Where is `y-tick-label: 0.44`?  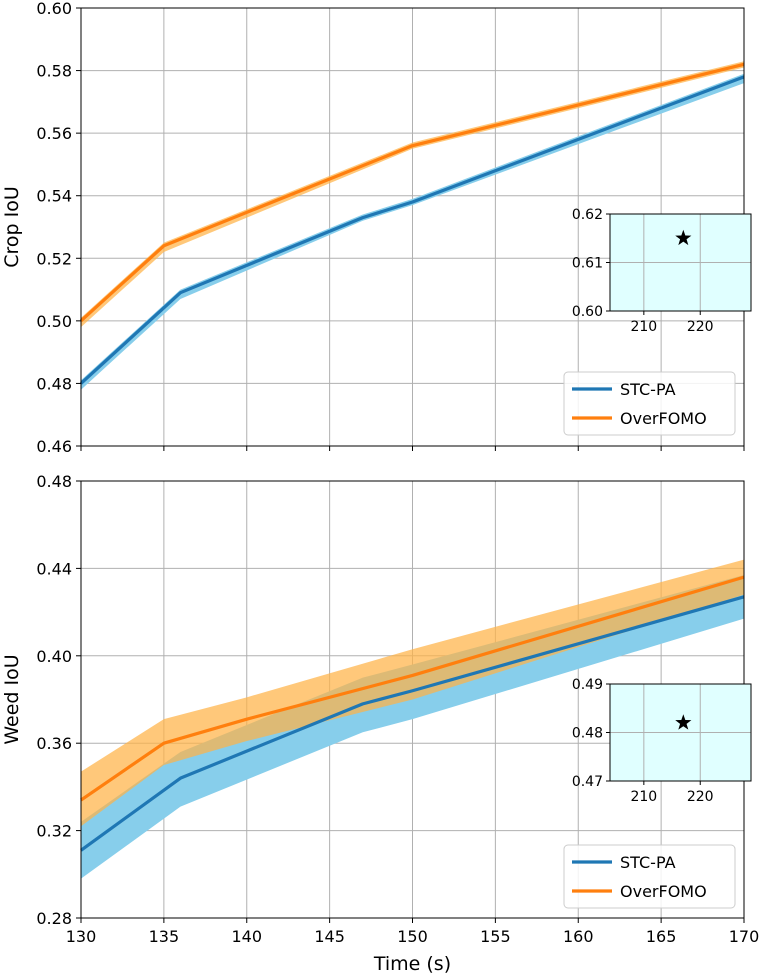
y-tick-label: 0.44 is located at coordinates (54, 568).